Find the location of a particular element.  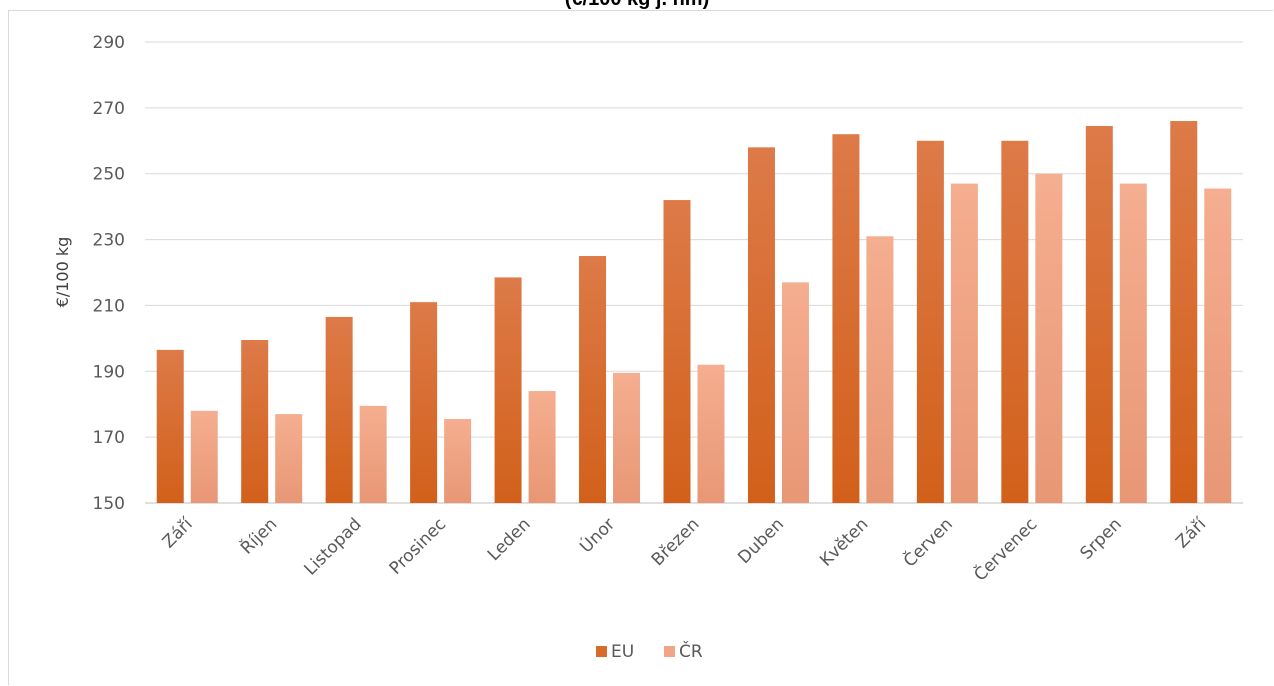

x-tick-label: Říjen is located at coordinates (259, 536).